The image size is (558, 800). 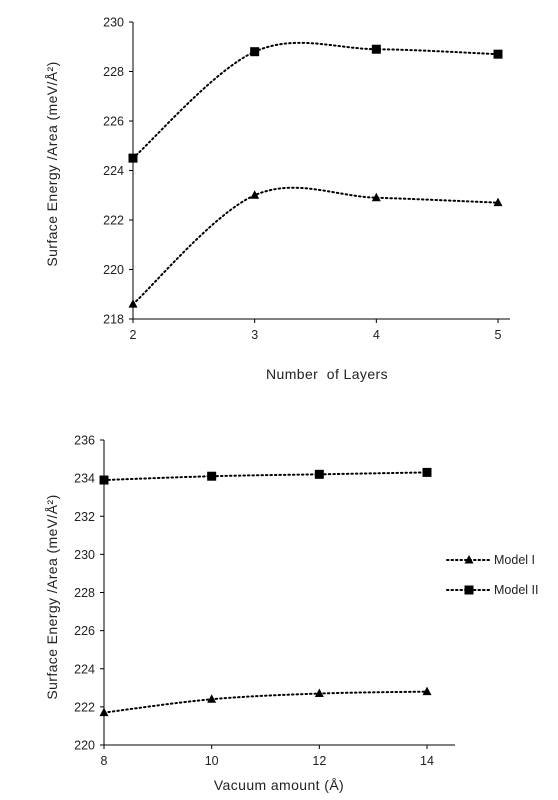 I want to click on chart1-y-tick-label: 222, so click(x=113, y=221).